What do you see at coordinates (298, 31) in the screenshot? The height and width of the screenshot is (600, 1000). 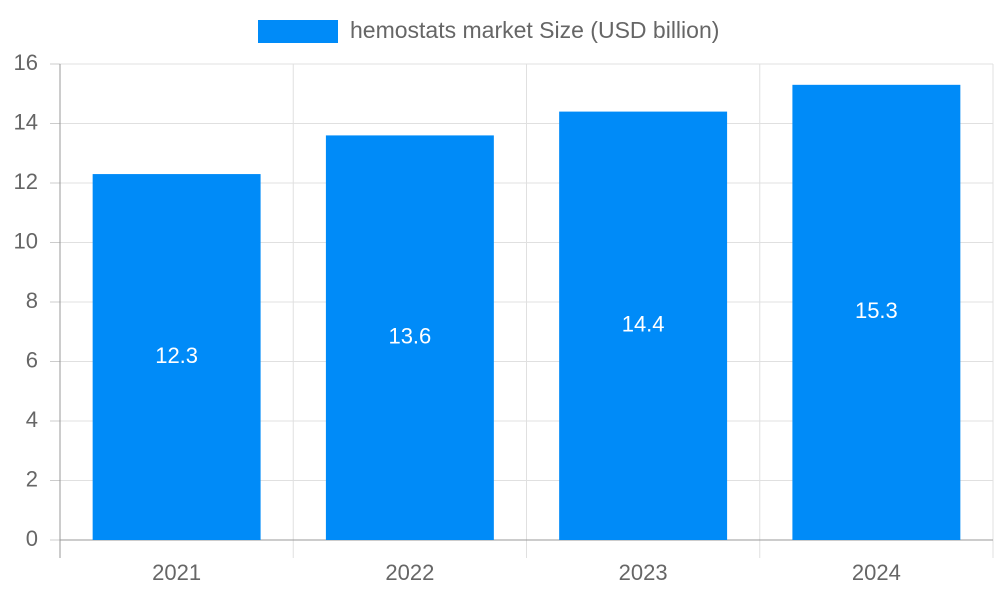 I see `legend-swatch` at bounding box center [298, 31].